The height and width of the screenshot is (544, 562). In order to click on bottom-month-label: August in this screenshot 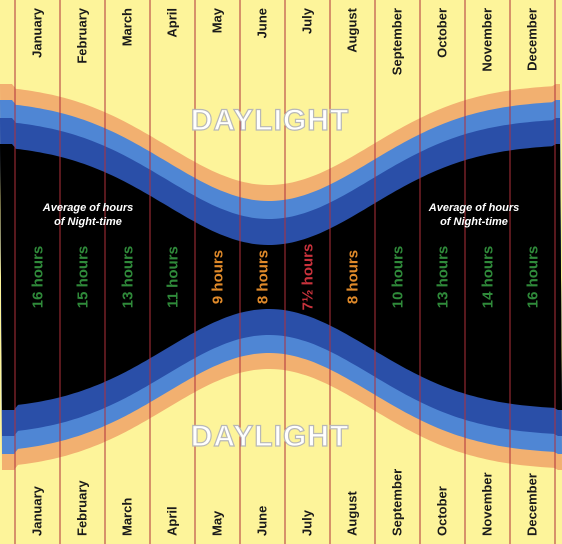, I will do `click(352, 513)`.